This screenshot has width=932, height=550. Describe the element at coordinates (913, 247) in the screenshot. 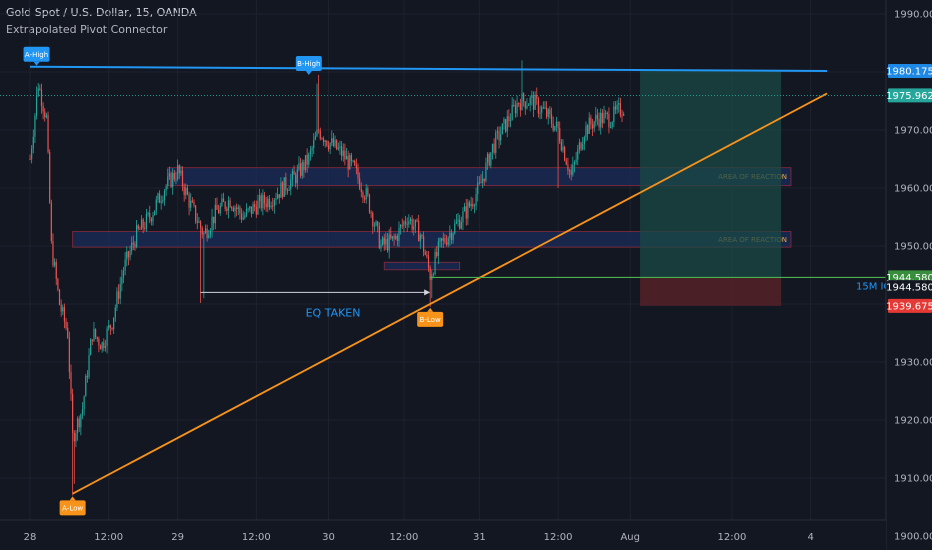

I see `price-tick-label: 1950.000` at that location.